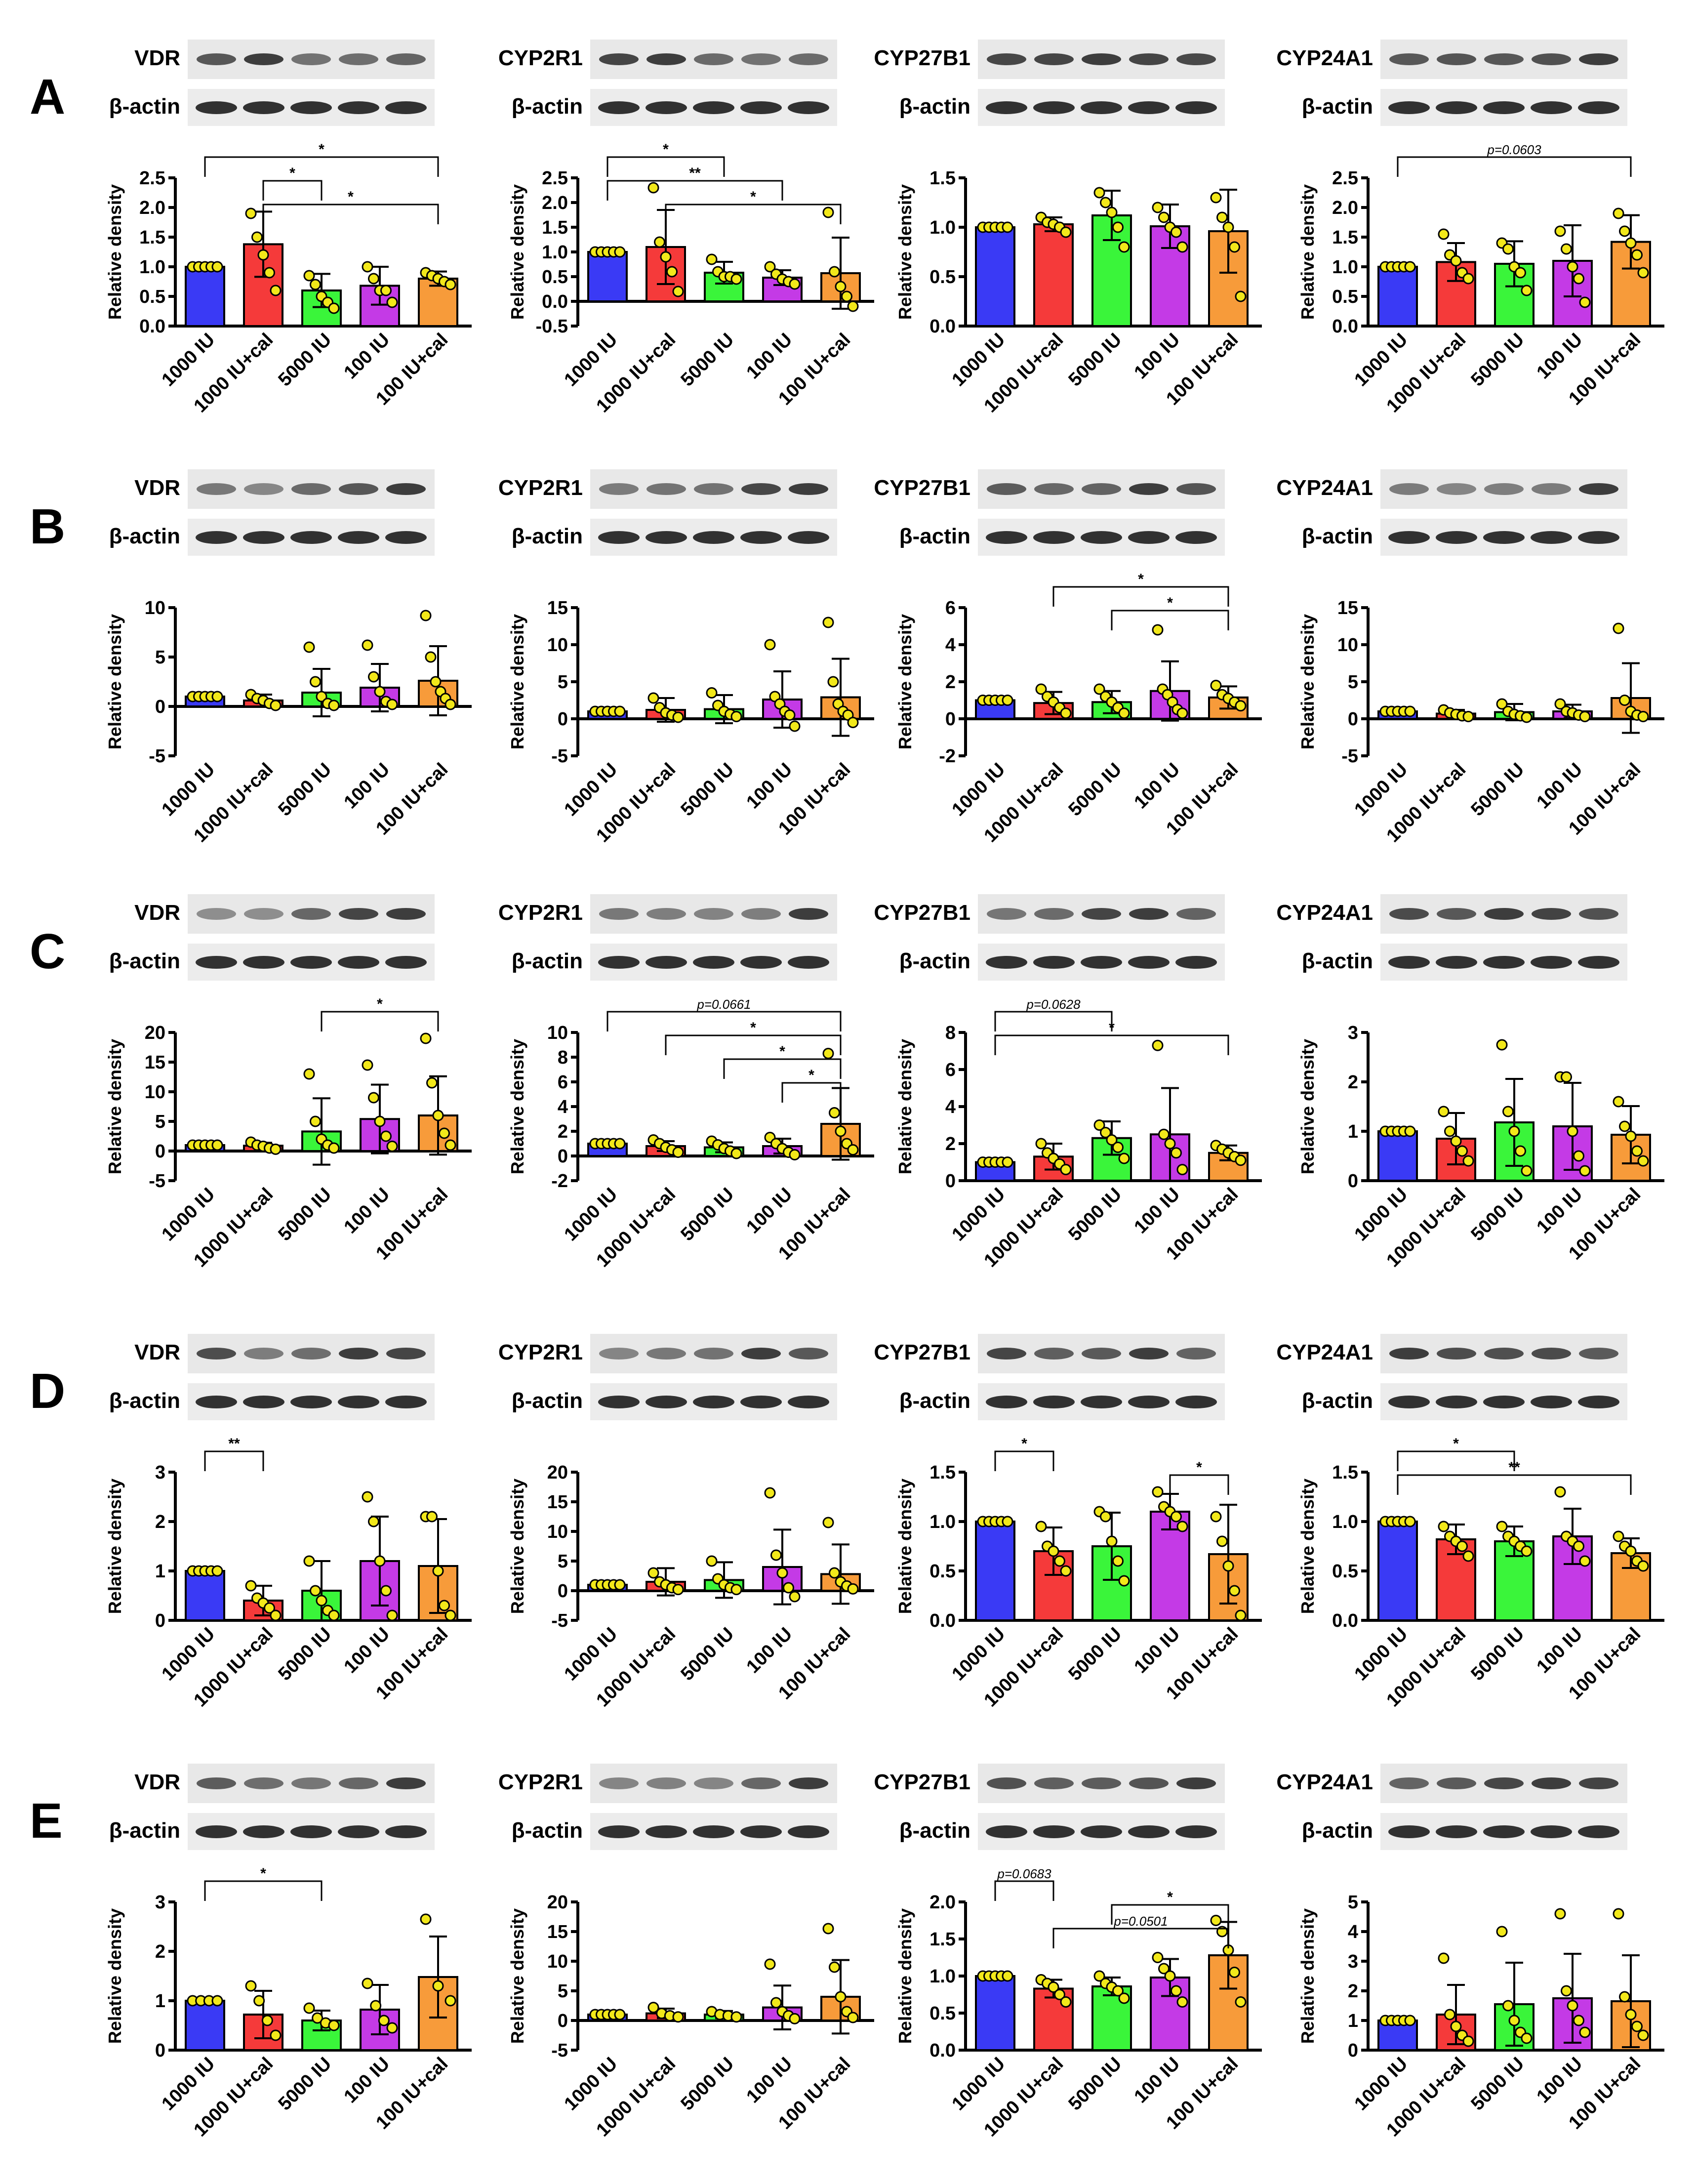 The image size is (1696, 2184). I want to click on significance-label: p=0.0628, so click(1054, 1004).